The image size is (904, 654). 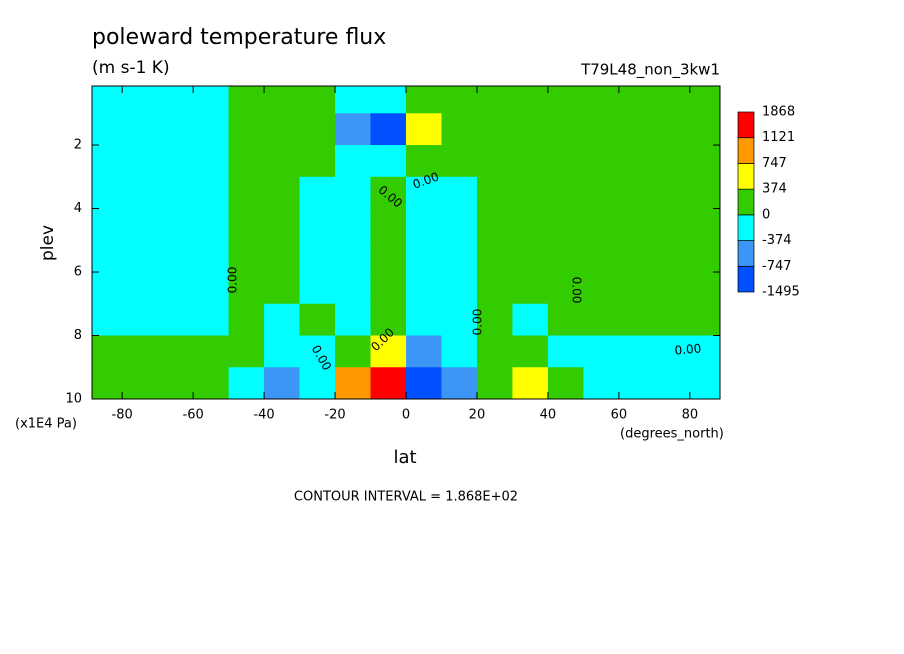 What do you see at coordinates (131, 68) in the screenshot?
I see `chart-subtitle: (m s-1 K)` at bounding box center [131, 68].